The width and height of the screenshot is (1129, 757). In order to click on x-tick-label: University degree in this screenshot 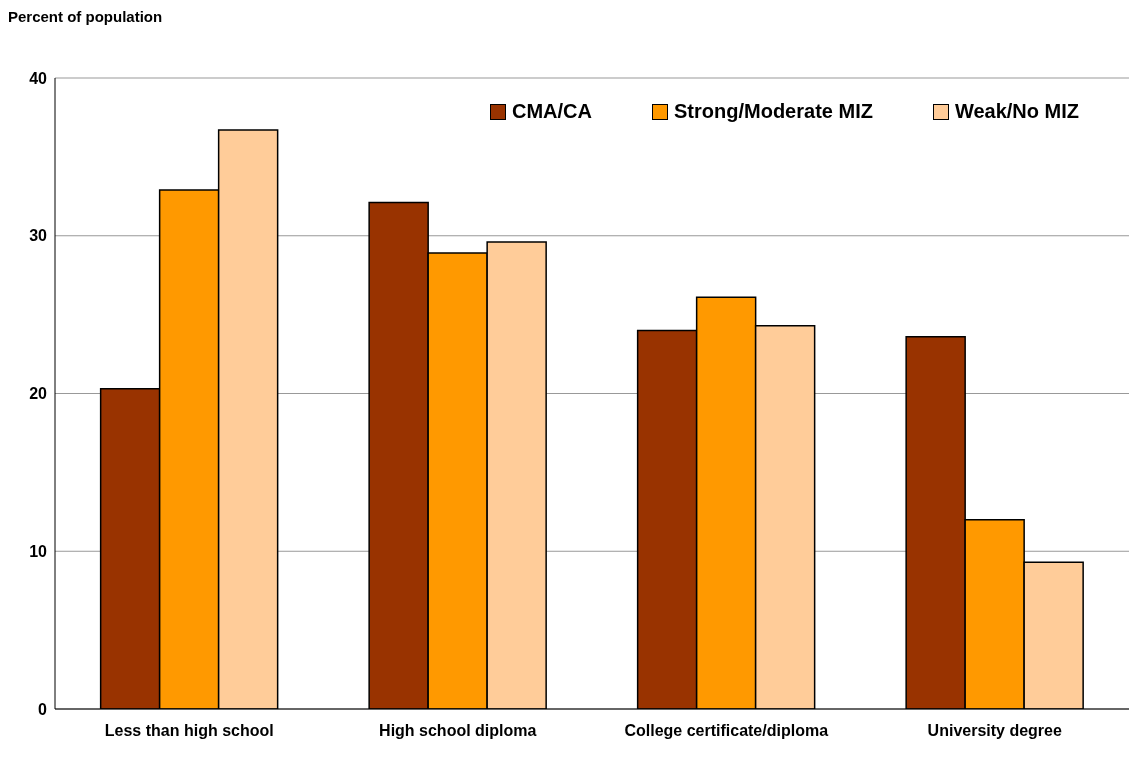, I will do `click(994, 731)`.